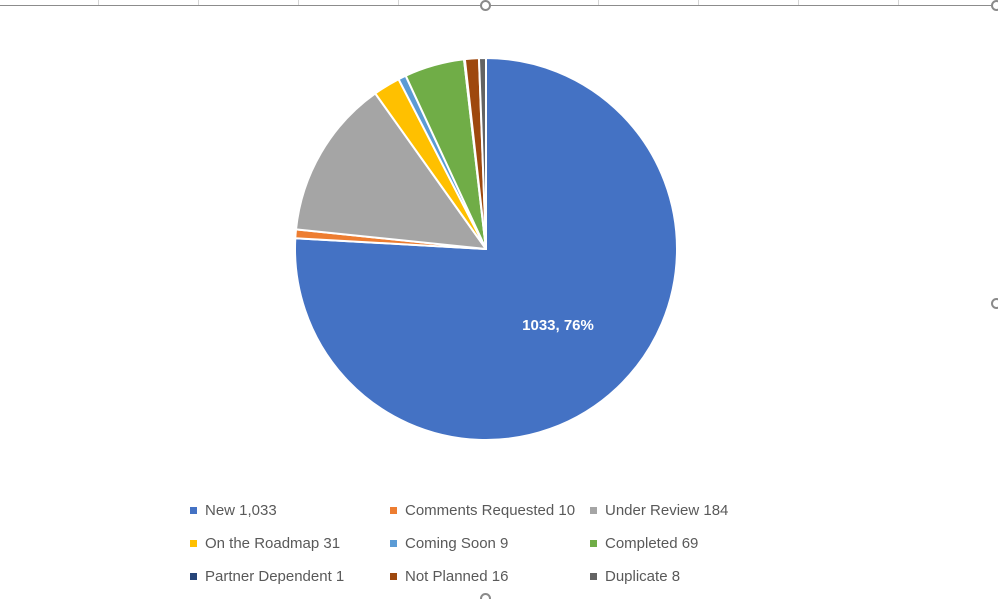  I want to click on legend-label: Completed 69, so click(652, 543).